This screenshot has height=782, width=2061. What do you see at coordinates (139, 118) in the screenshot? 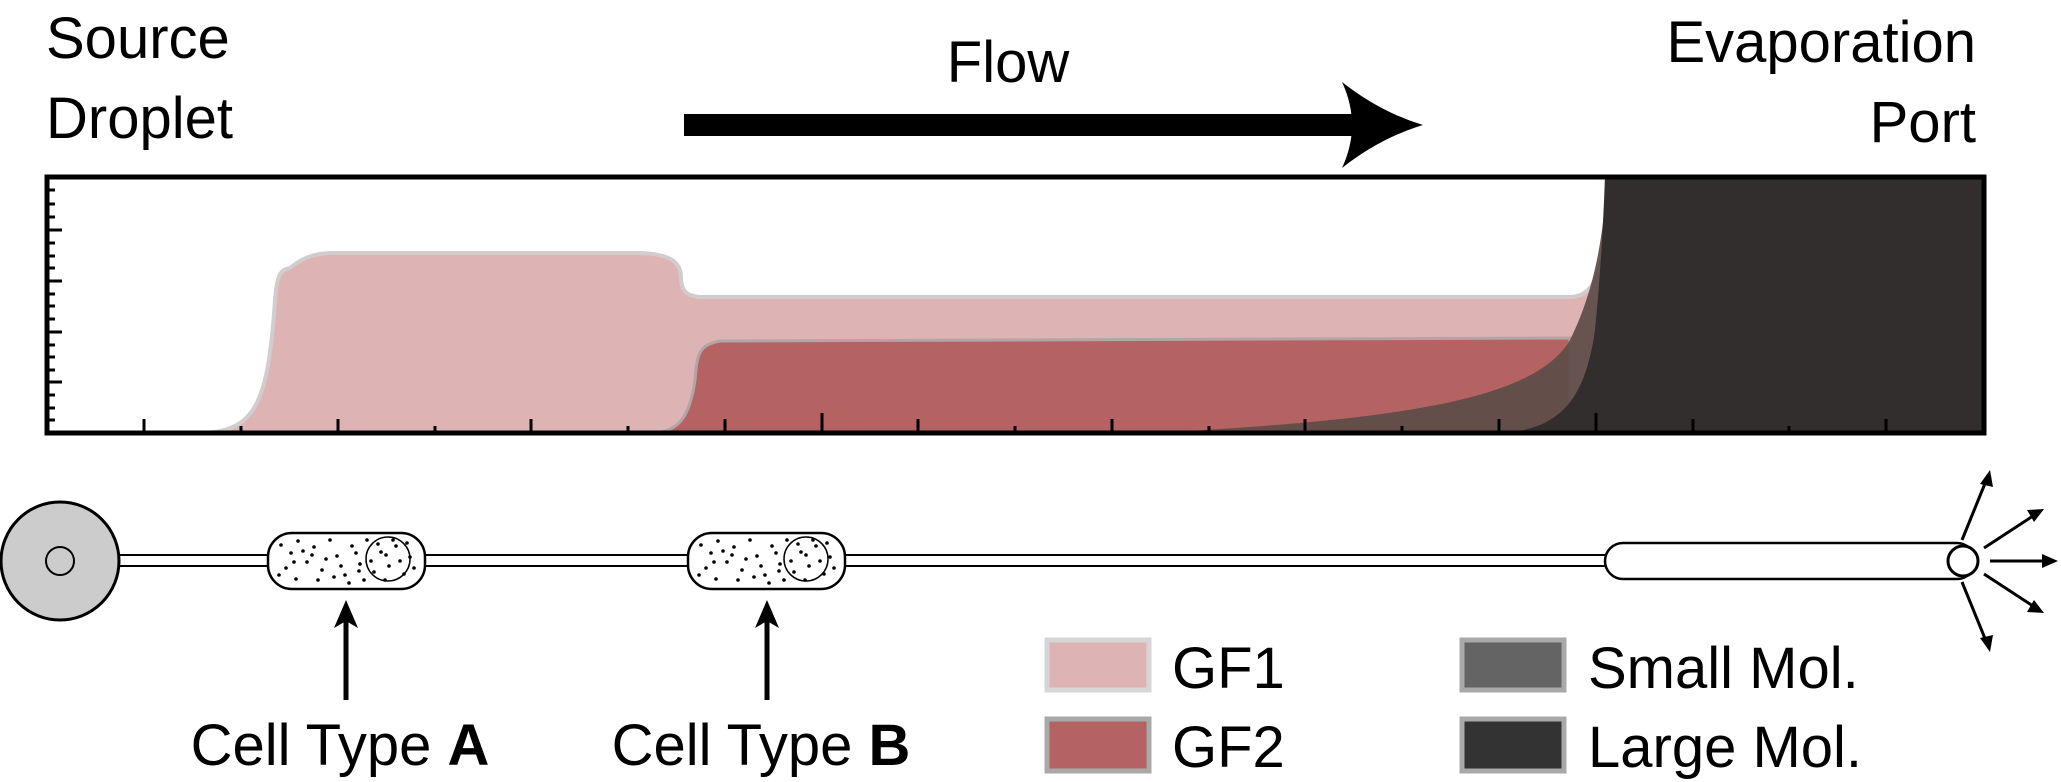
I see `source-droplet-label-line2: Droplet` at bounding box center [139, 118].